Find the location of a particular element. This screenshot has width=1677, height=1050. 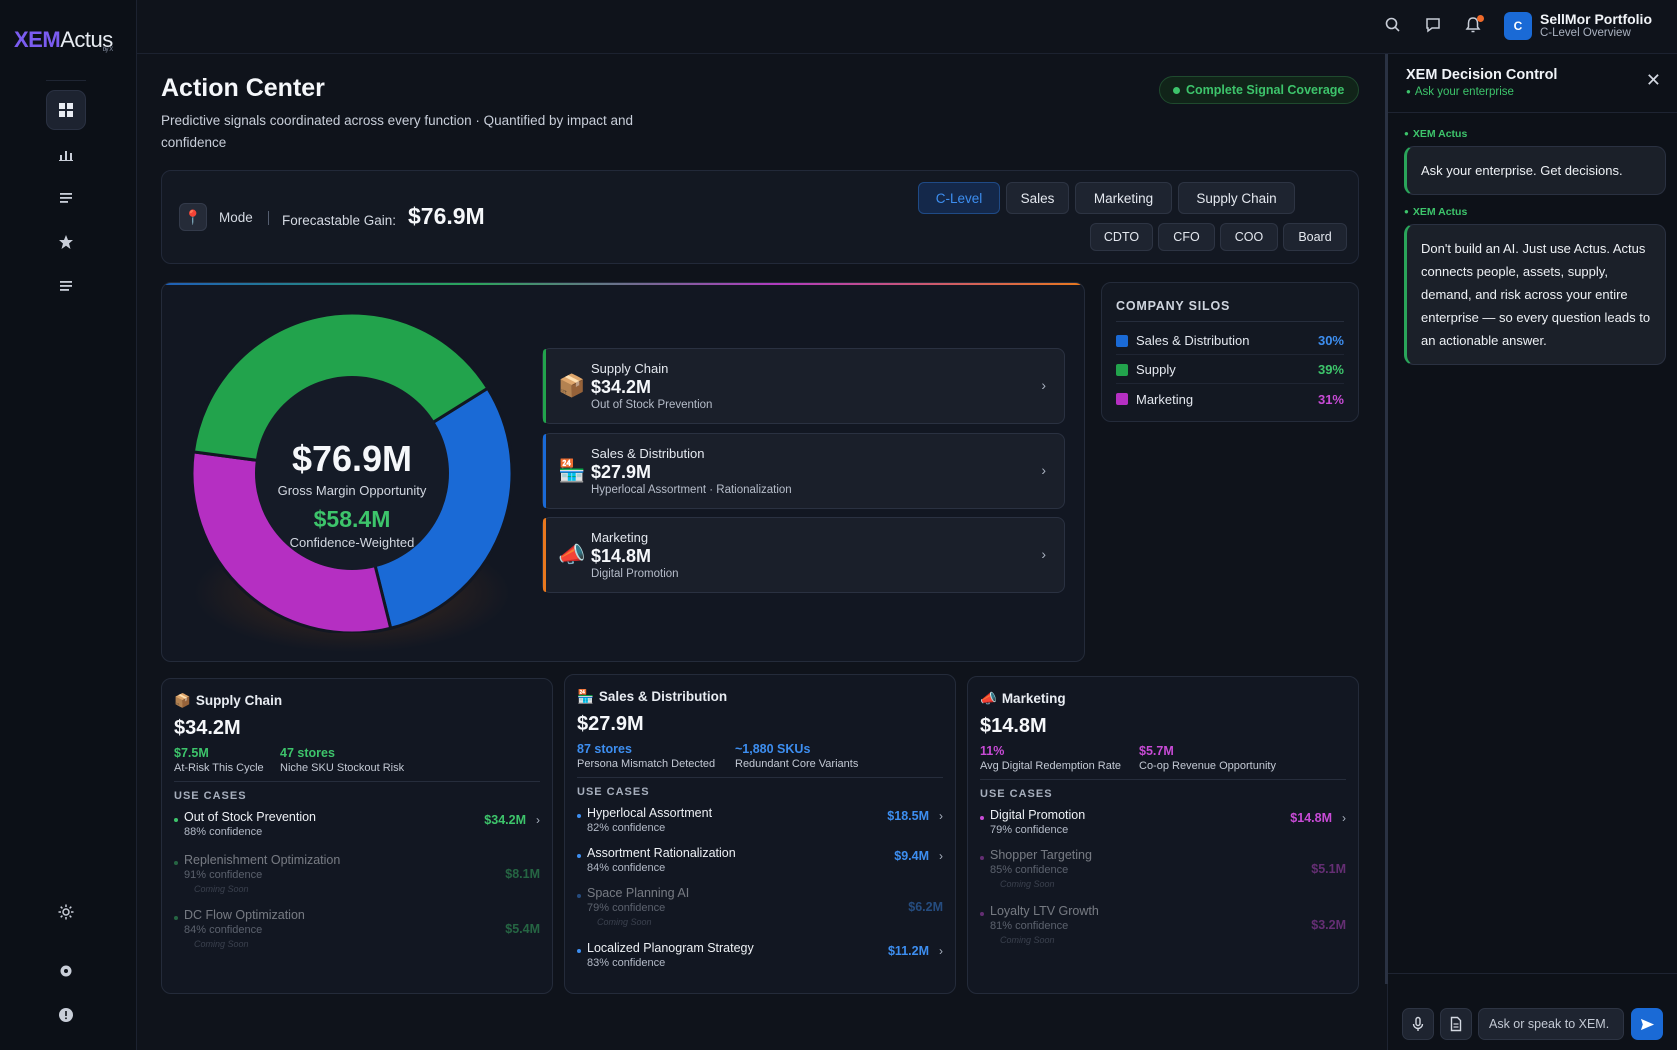

tab-supply-chain: Supply Chain is located at coordinates (1236, 198).